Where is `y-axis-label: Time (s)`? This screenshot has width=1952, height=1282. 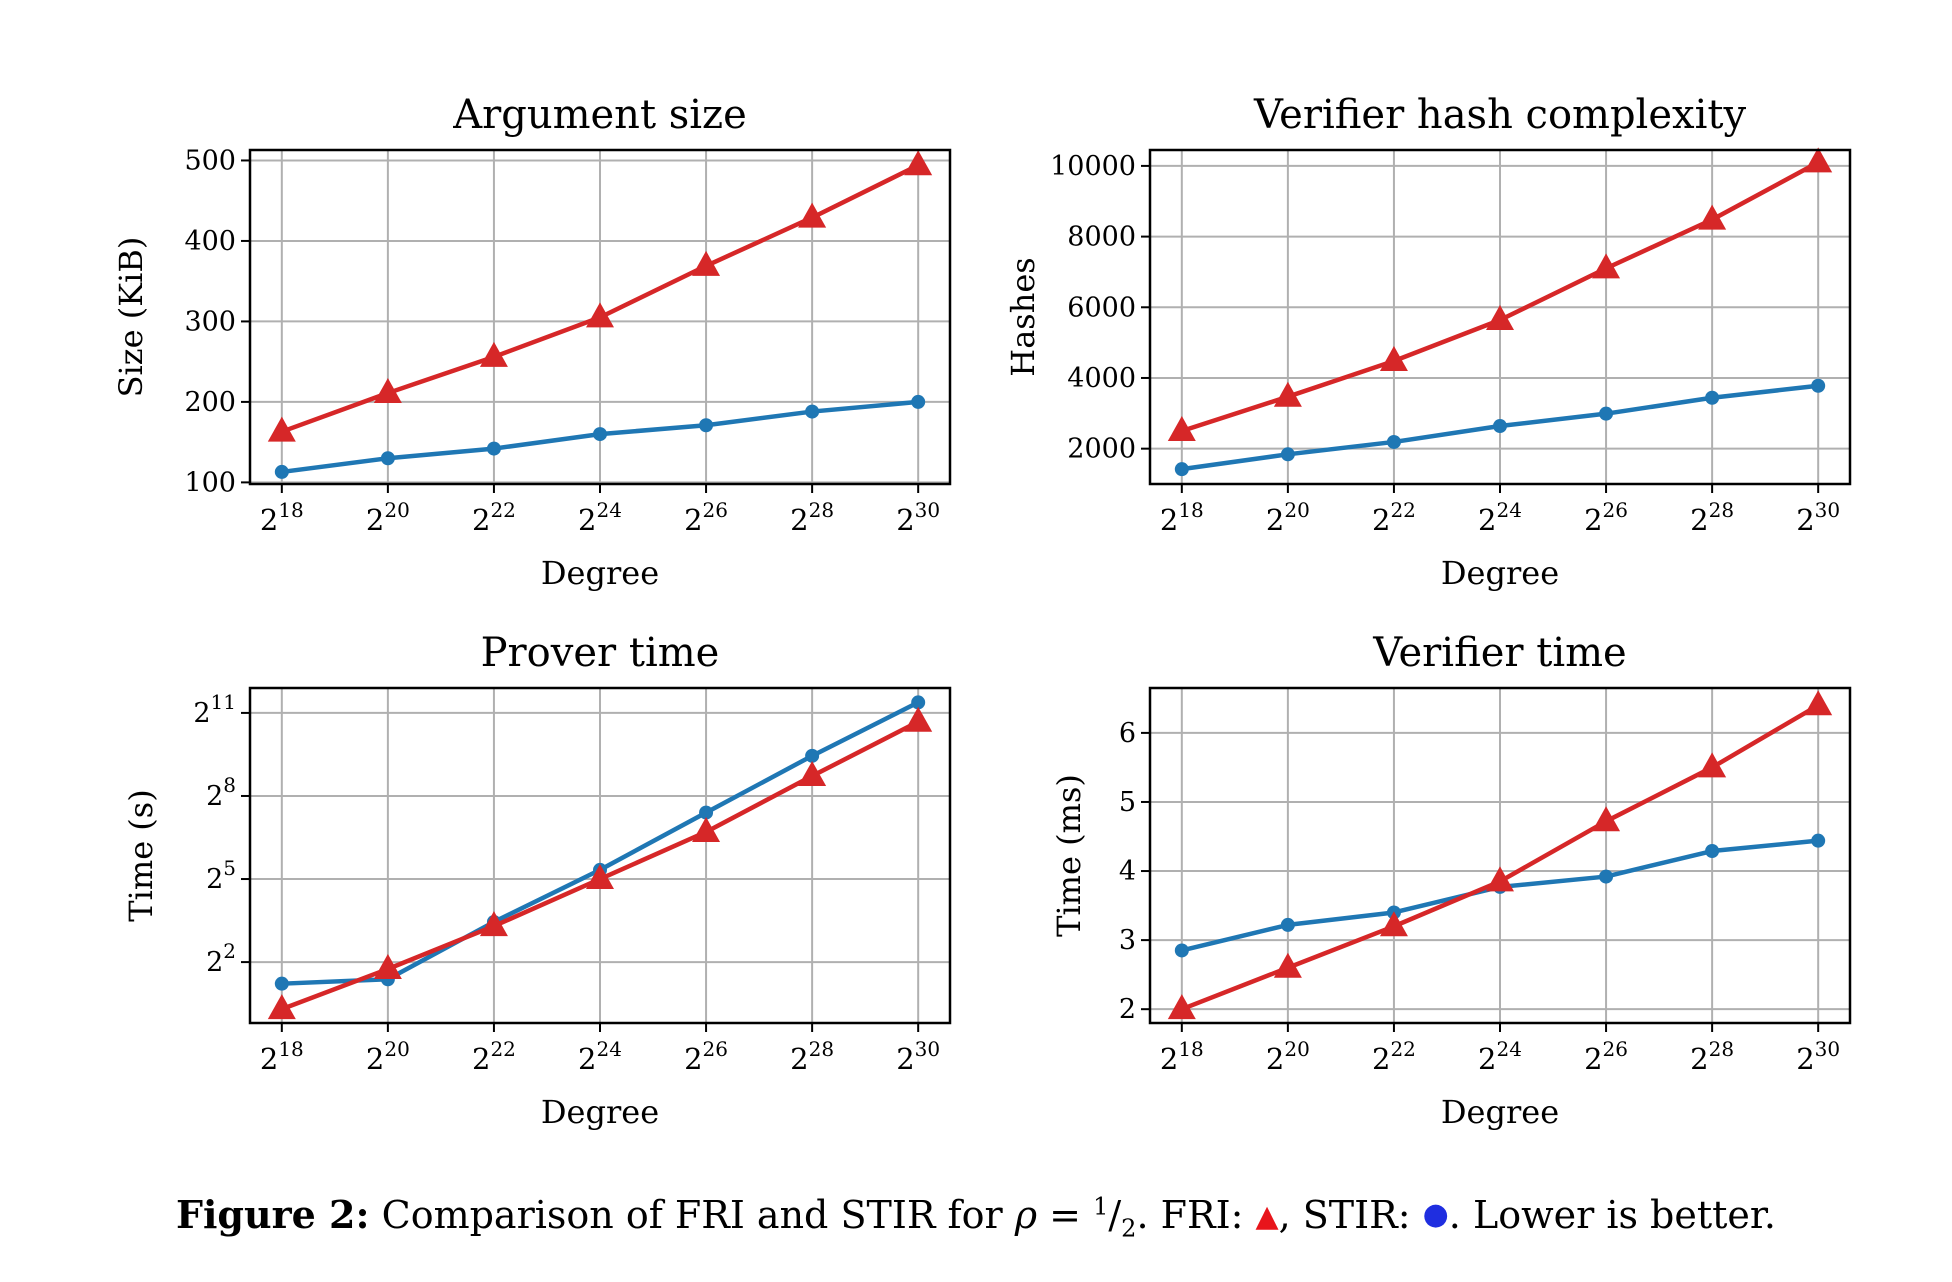 y-axis-label: Time (s) is located at coordinates (141, 855).